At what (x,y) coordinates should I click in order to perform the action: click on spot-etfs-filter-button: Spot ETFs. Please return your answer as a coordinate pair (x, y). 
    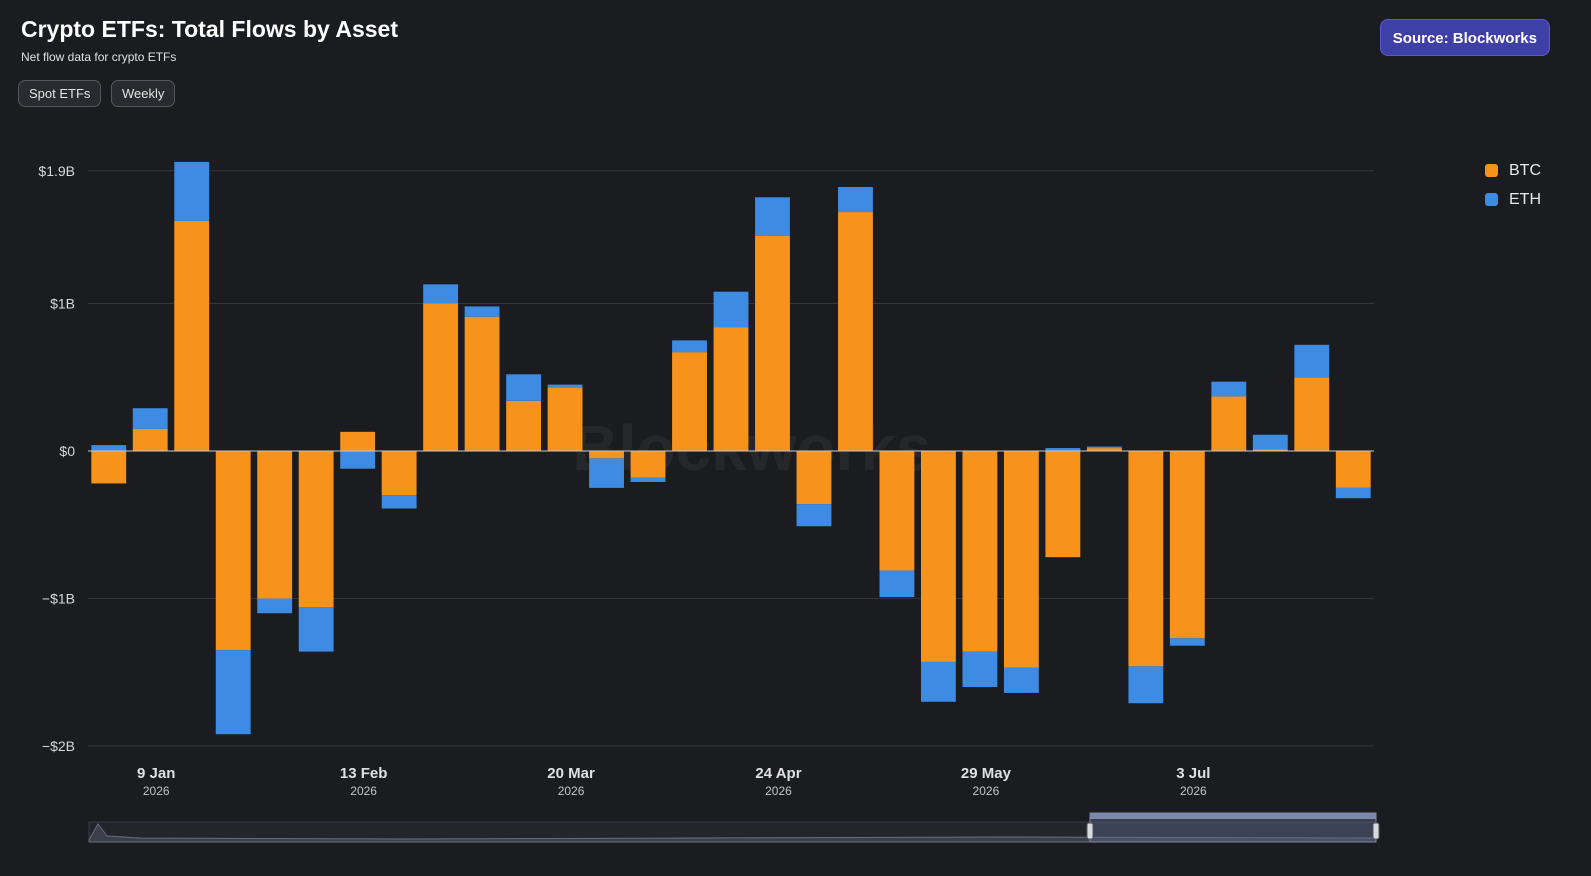
    Looking at the image, I should click on (60, 93).